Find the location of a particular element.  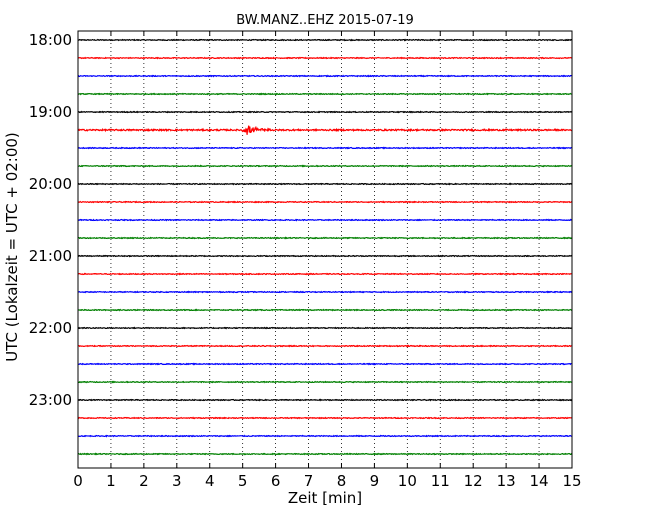

y-tick-label: 23:00 is located at coordinates (50, 400).